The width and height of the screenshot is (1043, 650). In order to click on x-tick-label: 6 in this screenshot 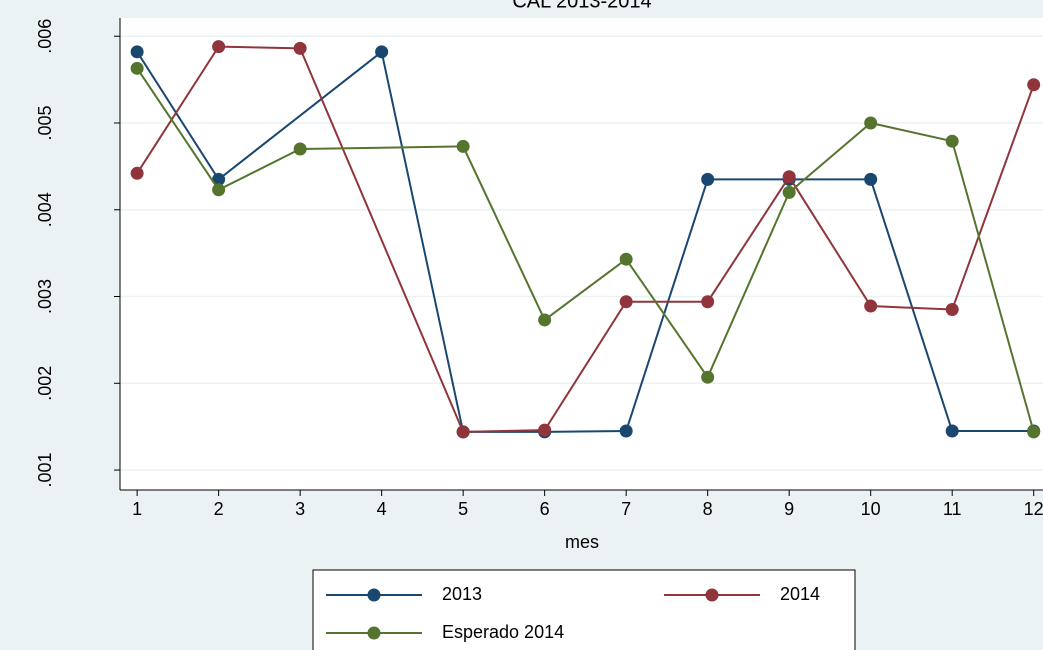, I will do `click(545, 509)`.